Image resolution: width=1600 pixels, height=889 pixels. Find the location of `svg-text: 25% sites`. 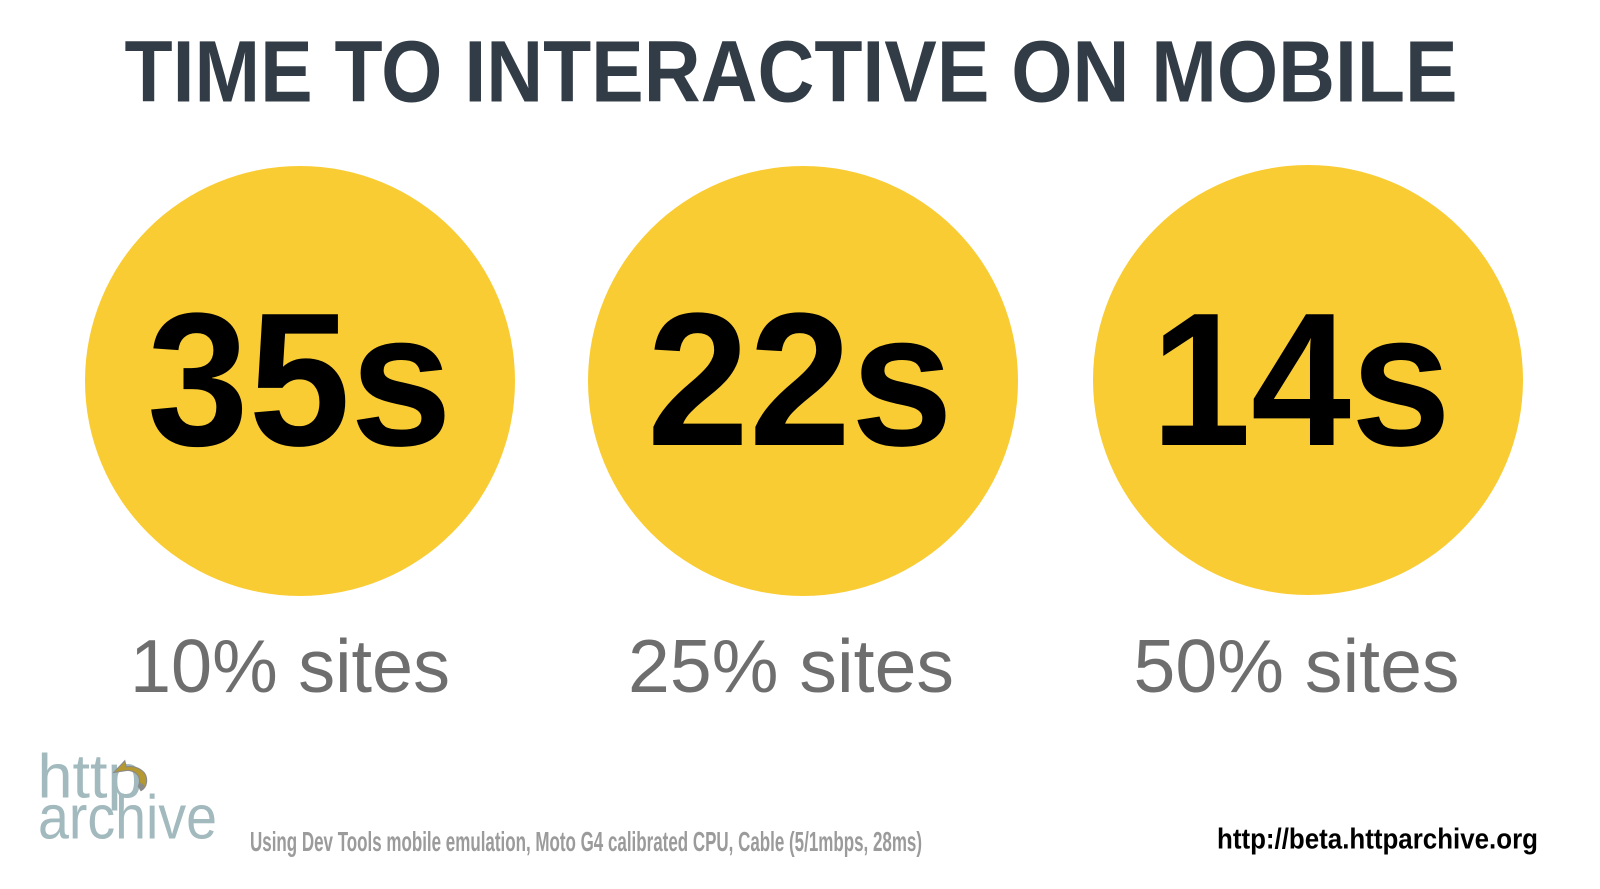

svg-text: 25% sites is located at coordinates (791, 666).